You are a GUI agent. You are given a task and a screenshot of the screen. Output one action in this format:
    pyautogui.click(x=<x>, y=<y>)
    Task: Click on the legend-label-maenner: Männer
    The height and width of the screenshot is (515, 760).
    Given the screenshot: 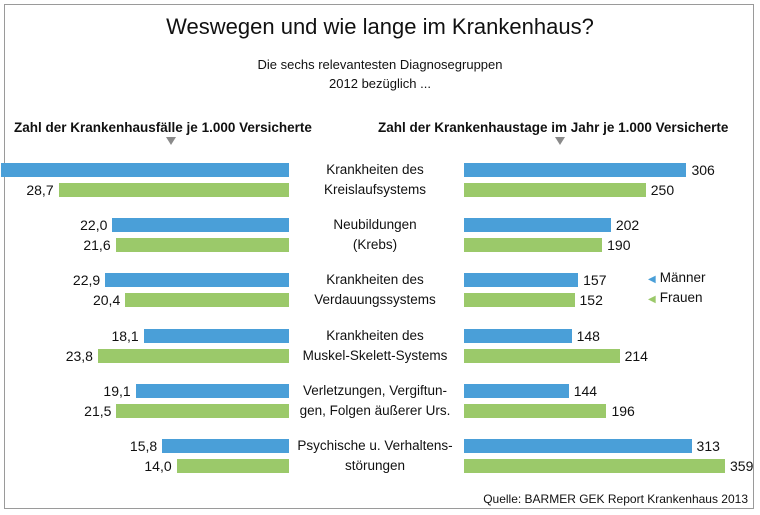 What is the action you would take?
    pyautogui.click(x=682, y=277)
    